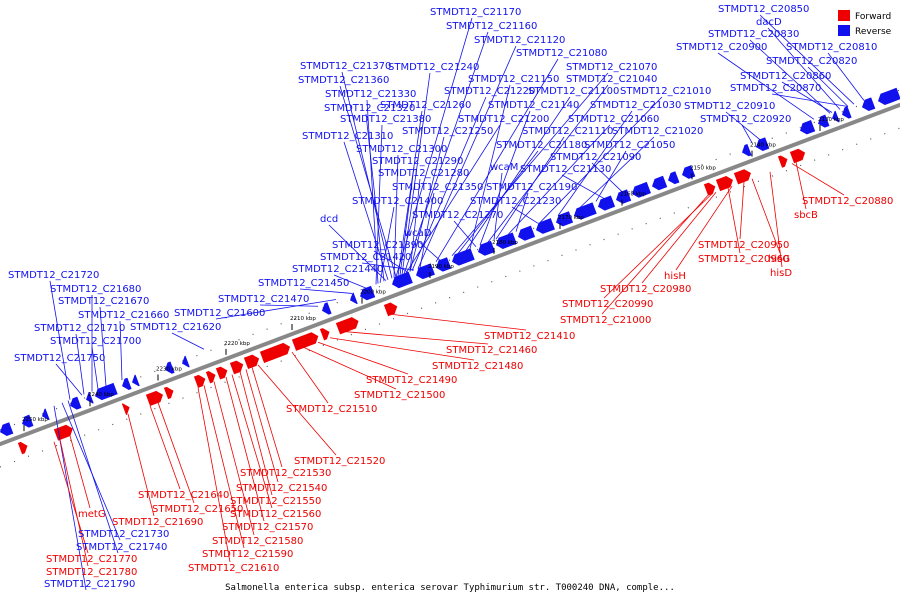 The image size is (900, 600). I want to click on reverse-gene-label: STMDT12_C21300, so click(401, 149).